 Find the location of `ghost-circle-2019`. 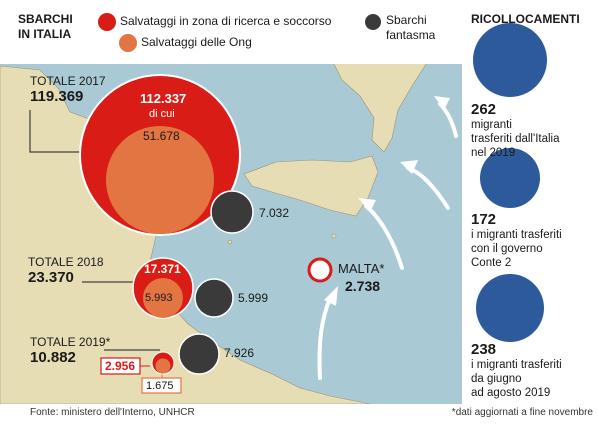

ghost-circle-2019 is located at coordinates (199, 354).